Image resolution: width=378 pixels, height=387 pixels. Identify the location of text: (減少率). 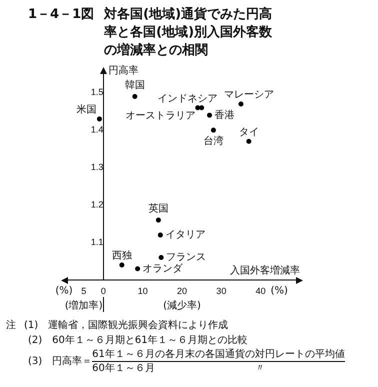
(182, 306).